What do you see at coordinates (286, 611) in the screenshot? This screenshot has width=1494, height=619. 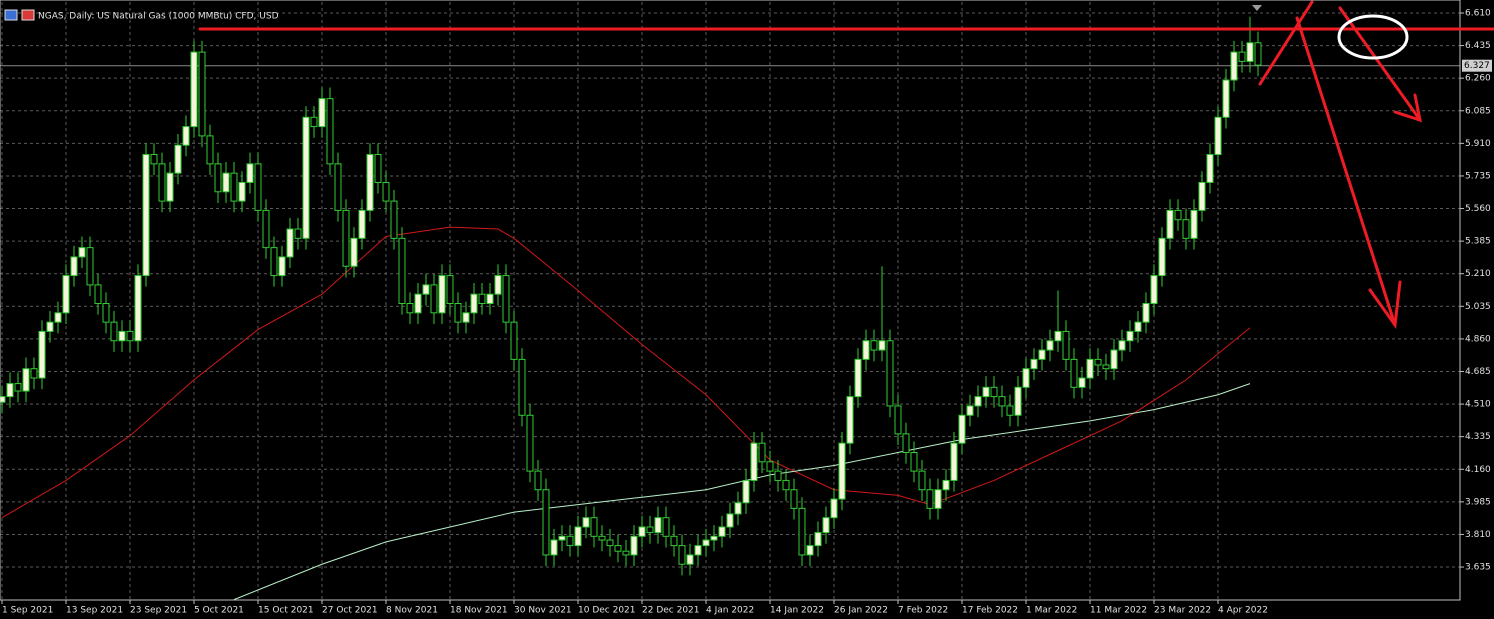 I see `x-tick-label: 15 Oct 2021` at bounding box center [286, 611].